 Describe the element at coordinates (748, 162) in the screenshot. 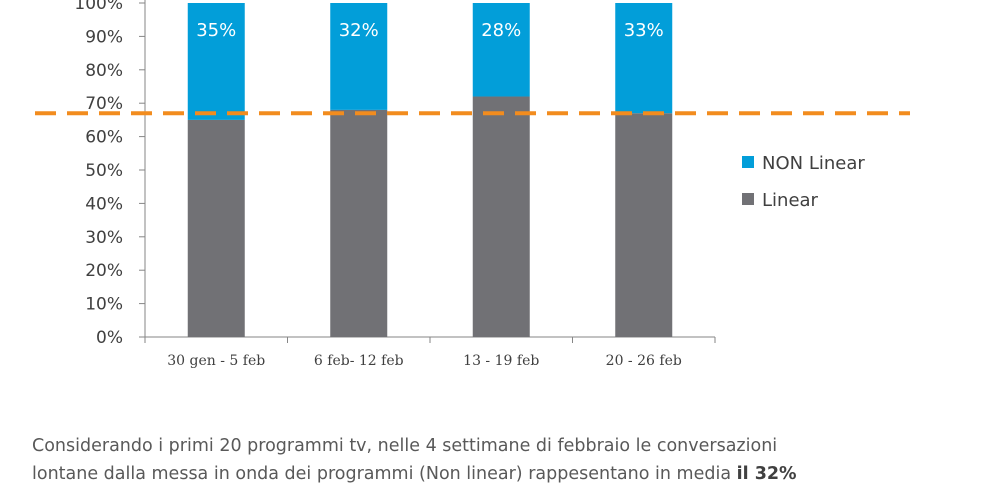

I see `legend-swatch-non-linear` at that location.